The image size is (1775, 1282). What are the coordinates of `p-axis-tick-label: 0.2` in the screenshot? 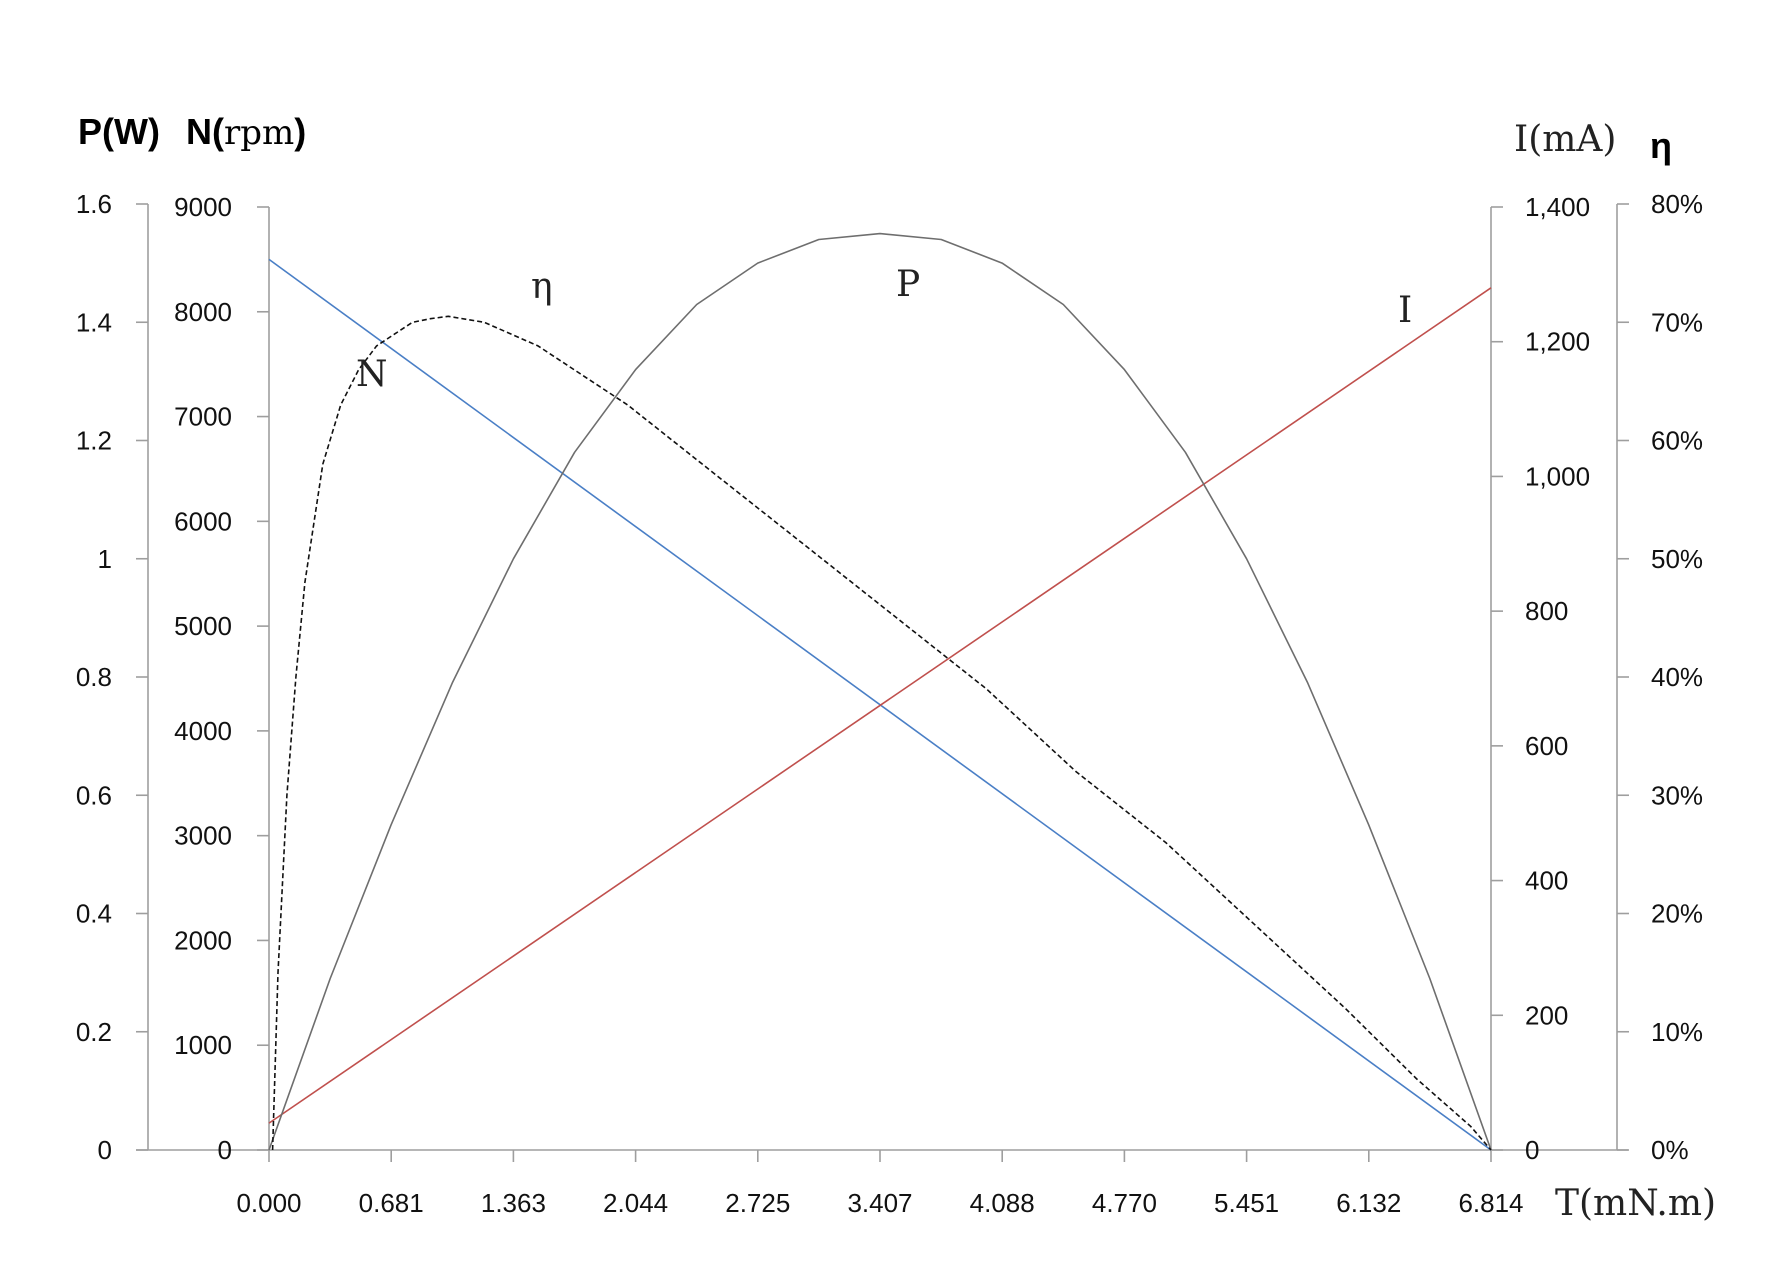 It's located at (94, 1032).